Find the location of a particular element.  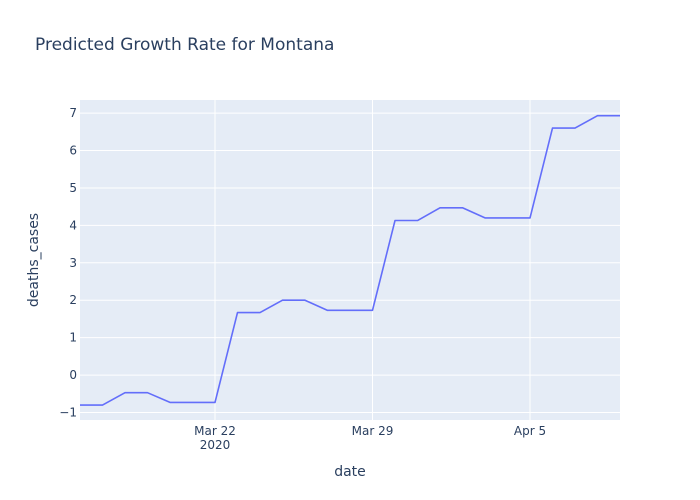

y-tick-label: 4 is located at coordinates (73, 225).